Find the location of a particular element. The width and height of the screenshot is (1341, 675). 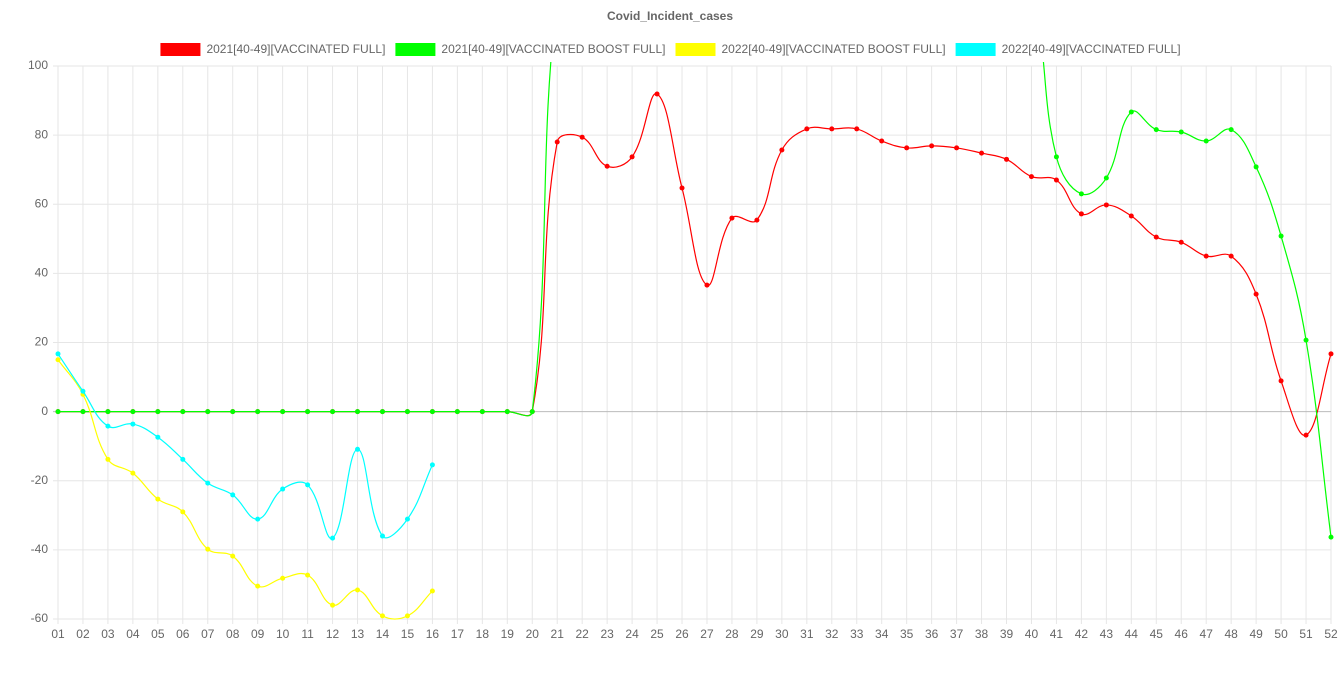

y-tick-label: 20 is located at coordinates (42, 342).